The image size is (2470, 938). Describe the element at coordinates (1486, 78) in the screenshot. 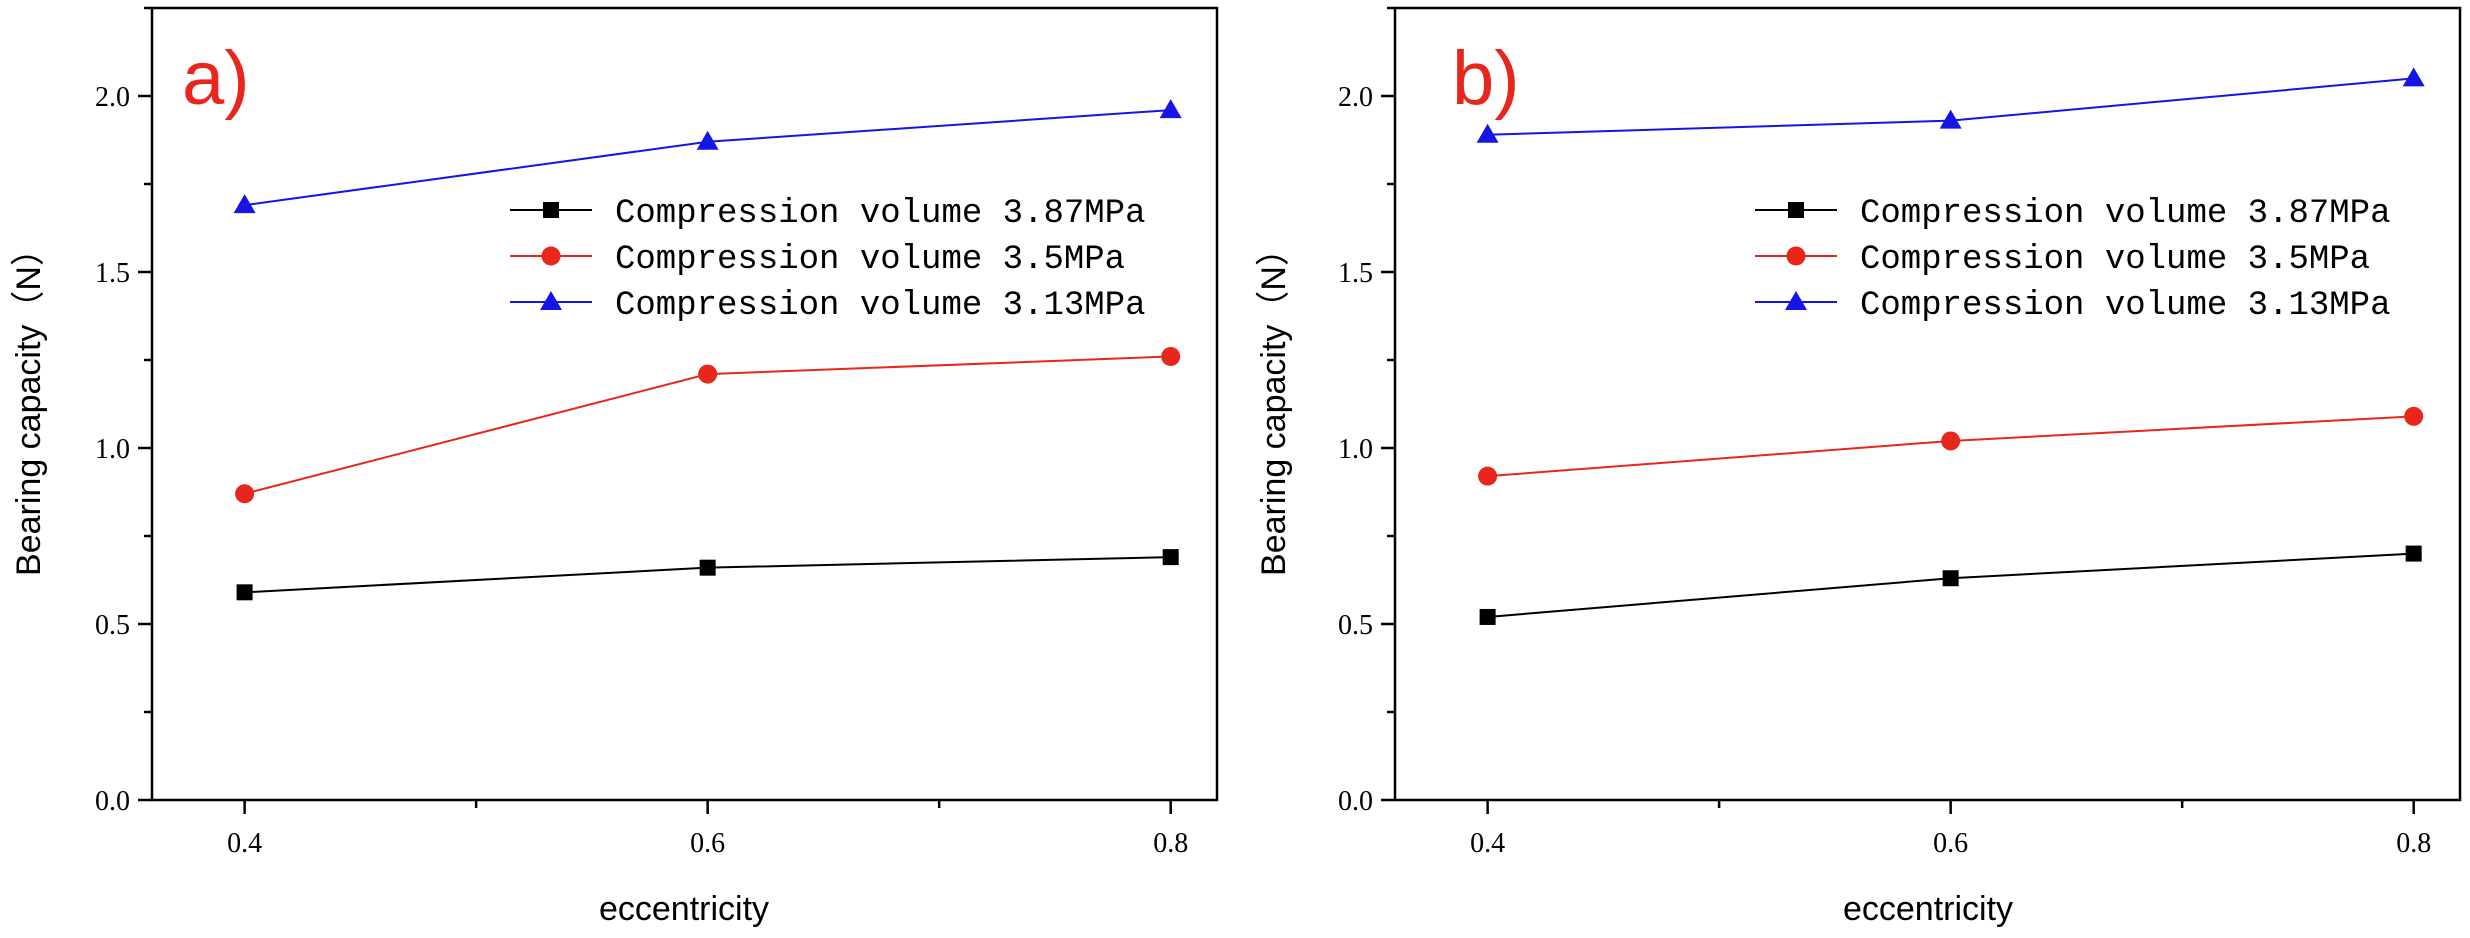

I see `panel-label: b)` at that location.